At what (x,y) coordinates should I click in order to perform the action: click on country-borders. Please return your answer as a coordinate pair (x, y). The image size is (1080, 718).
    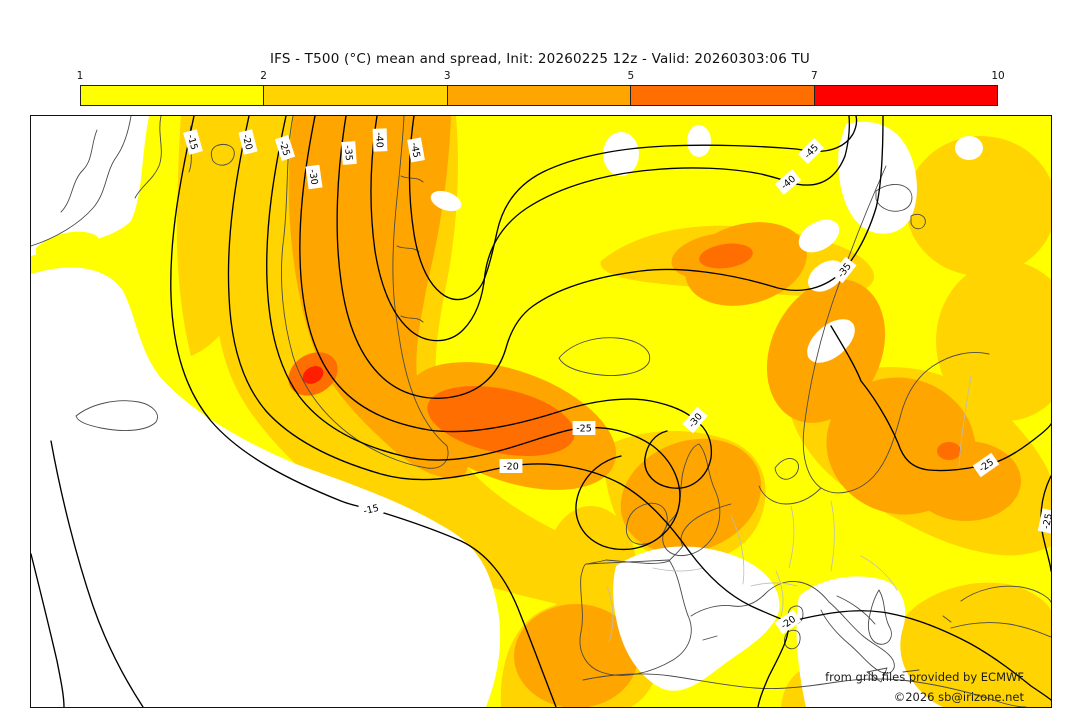
    Looking at the image, I should click on (789, 509).